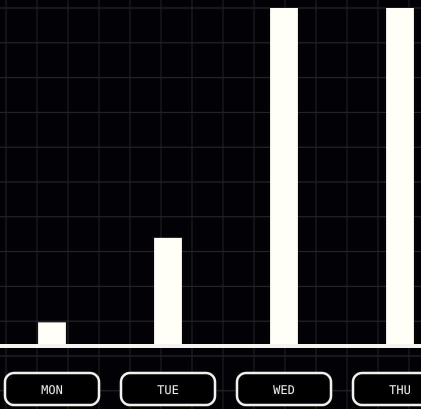 The image size is (421, 409). What do you see at coordinates (52, 390) in the screenshot?
I see `x-tick-label: MON` at bounding box center [52, 390].